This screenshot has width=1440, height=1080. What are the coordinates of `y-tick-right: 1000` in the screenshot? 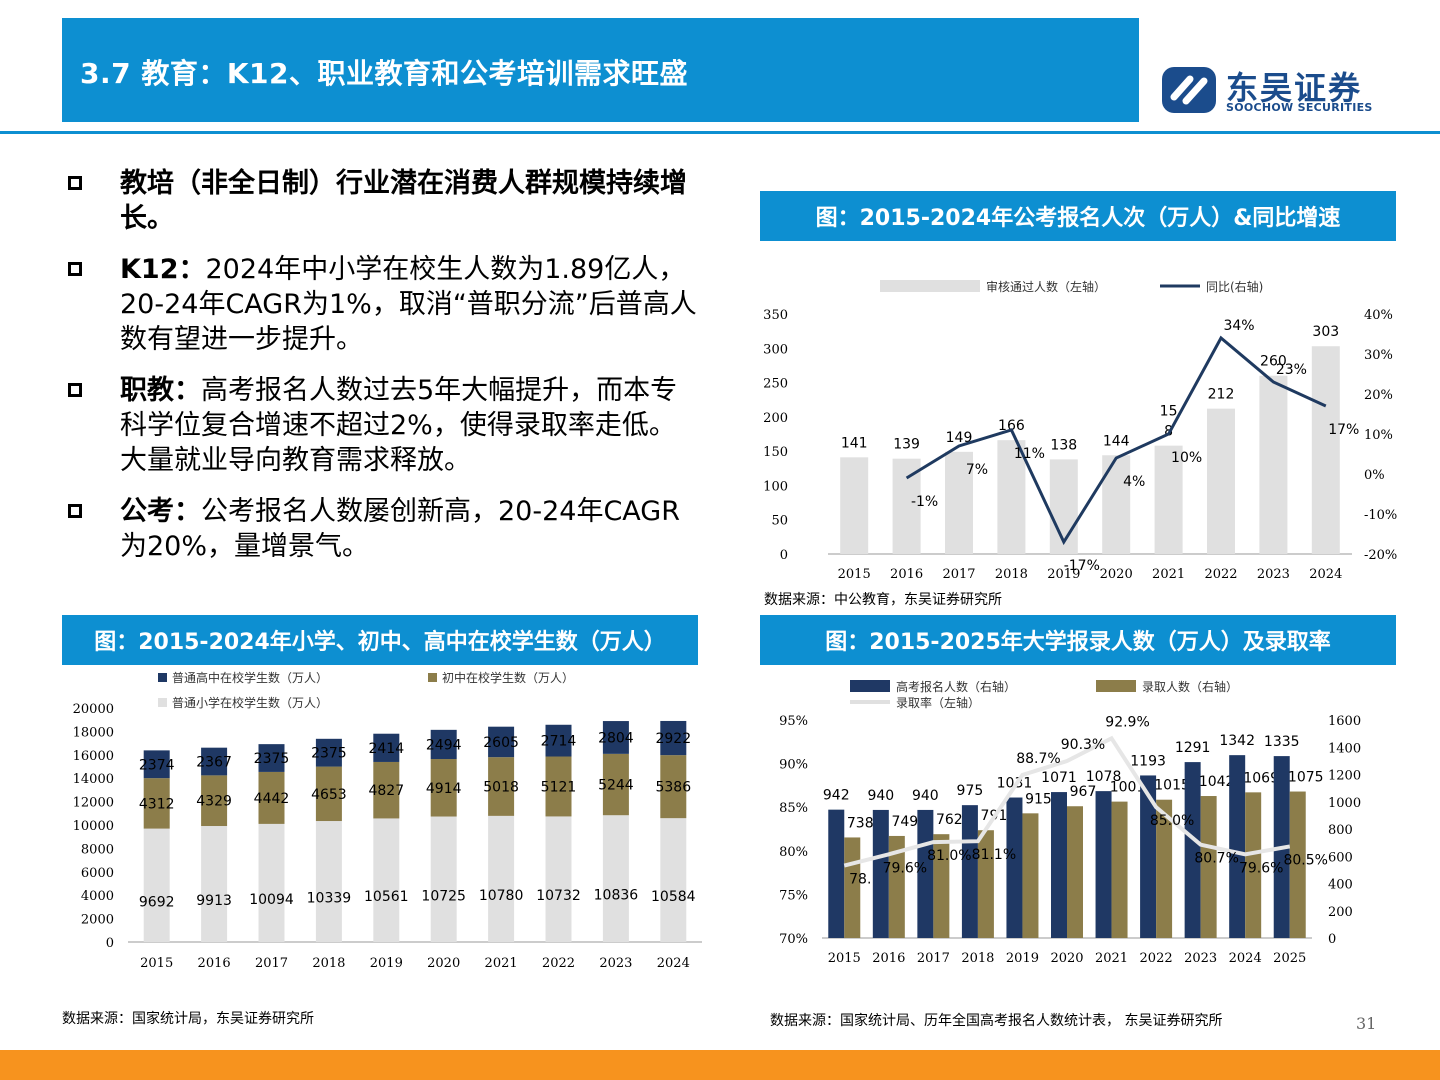 It's located at (1344, 803).